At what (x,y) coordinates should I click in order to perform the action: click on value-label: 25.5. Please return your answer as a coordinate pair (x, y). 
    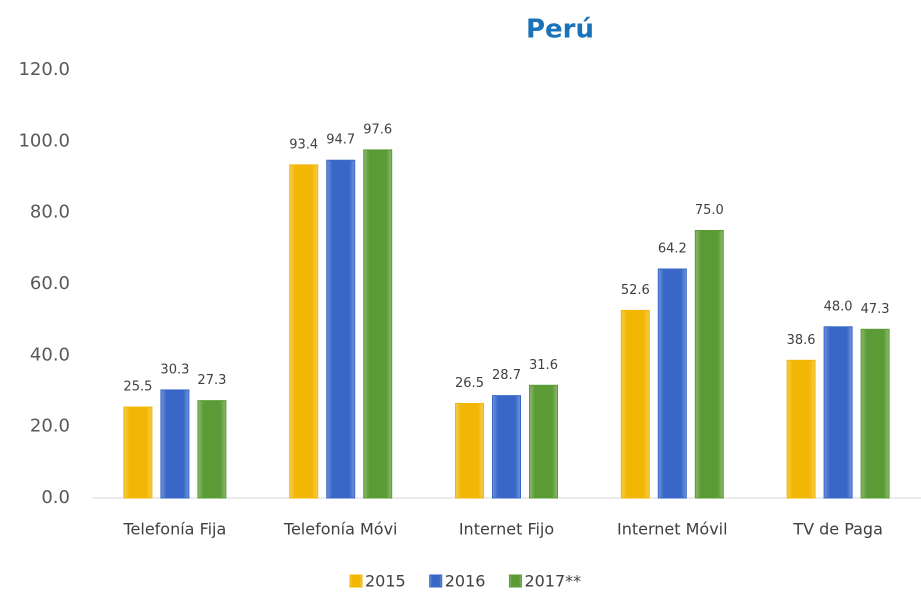
    Looking at the image, I should click on (137, 387).